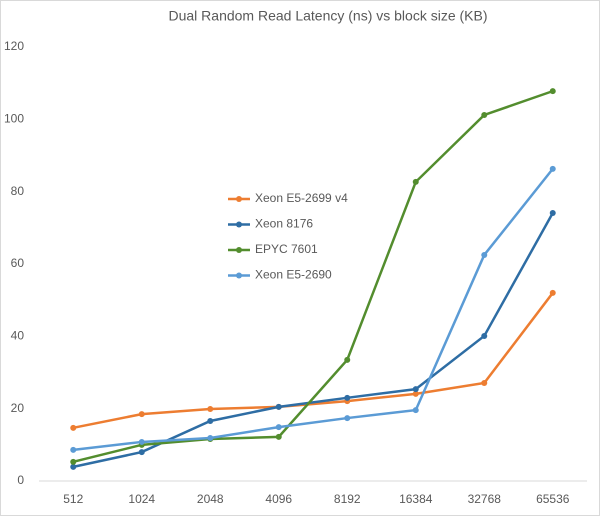 Image resolution: width=600 pixels, height=516 pixels. Describe the element at coordinates (347, 499) in the screenshot. I see `x-tick-label: 8192` at that location.